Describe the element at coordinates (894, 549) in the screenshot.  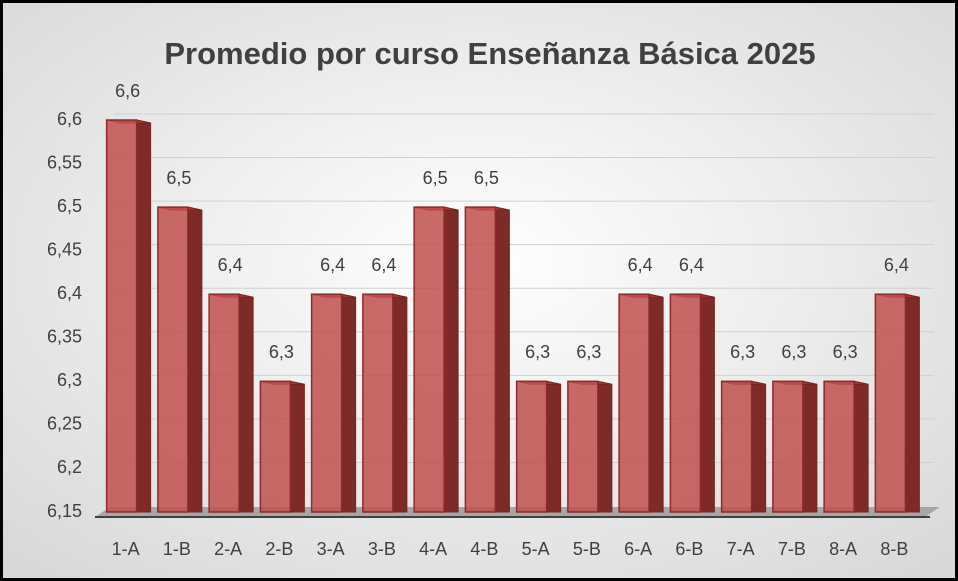
I see `x-tick-label: 8-B` at that location.